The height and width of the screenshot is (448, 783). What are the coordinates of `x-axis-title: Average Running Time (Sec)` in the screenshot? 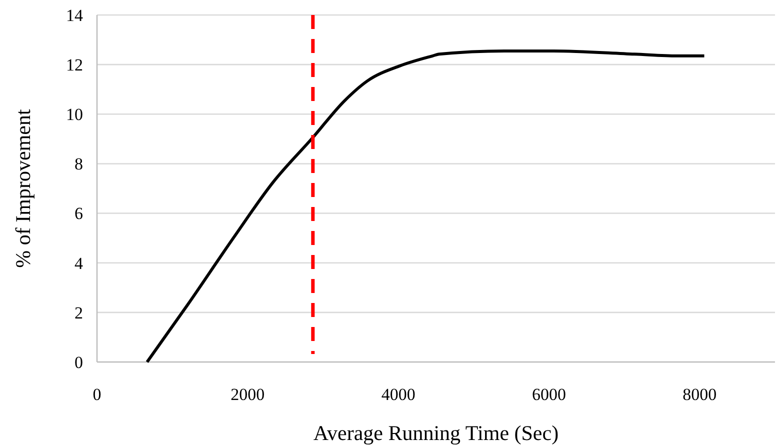 It's located at (436, 433).